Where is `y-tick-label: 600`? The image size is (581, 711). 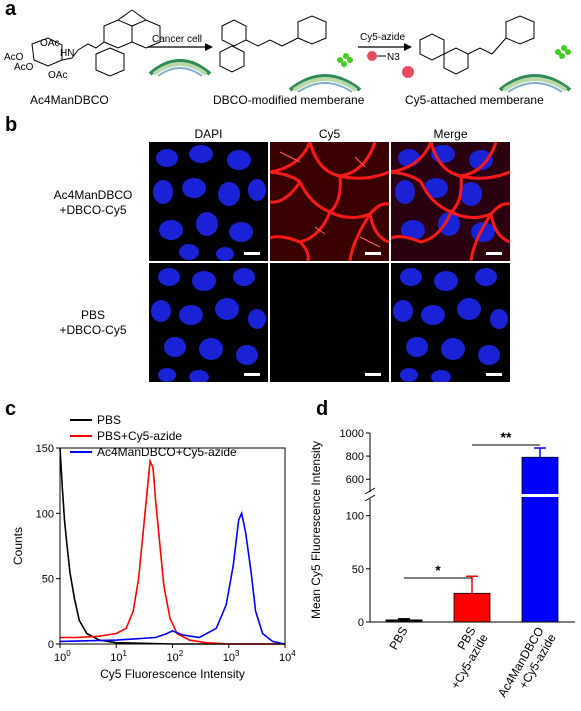
y-tick-label: 600 is located at coordinates (355, 480).